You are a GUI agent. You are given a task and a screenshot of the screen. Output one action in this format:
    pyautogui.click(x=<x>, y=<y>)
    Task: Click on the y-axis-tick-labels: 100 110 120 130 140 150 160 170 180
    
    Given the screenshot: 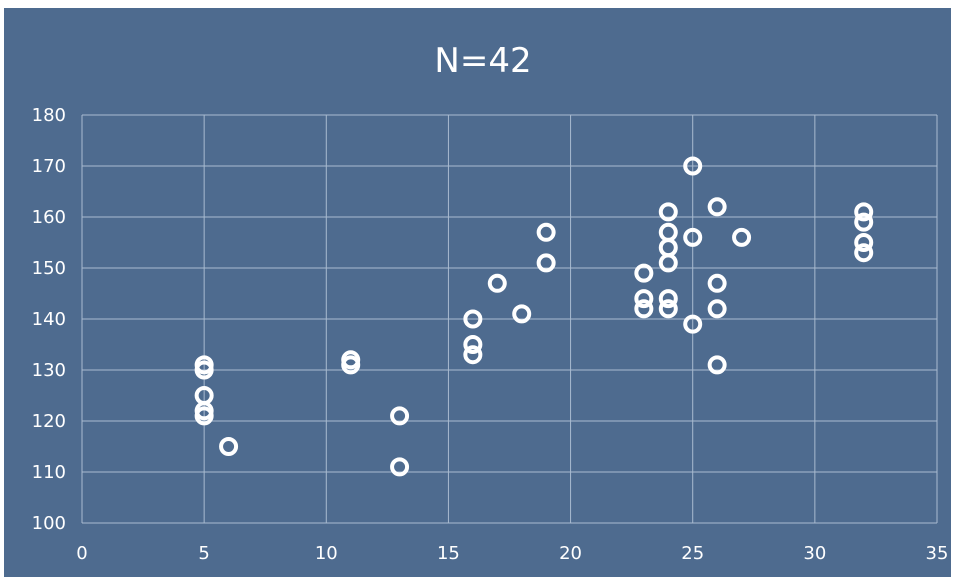 What is the action you would take?
    pyautogui.click(x=49, y=319)
    